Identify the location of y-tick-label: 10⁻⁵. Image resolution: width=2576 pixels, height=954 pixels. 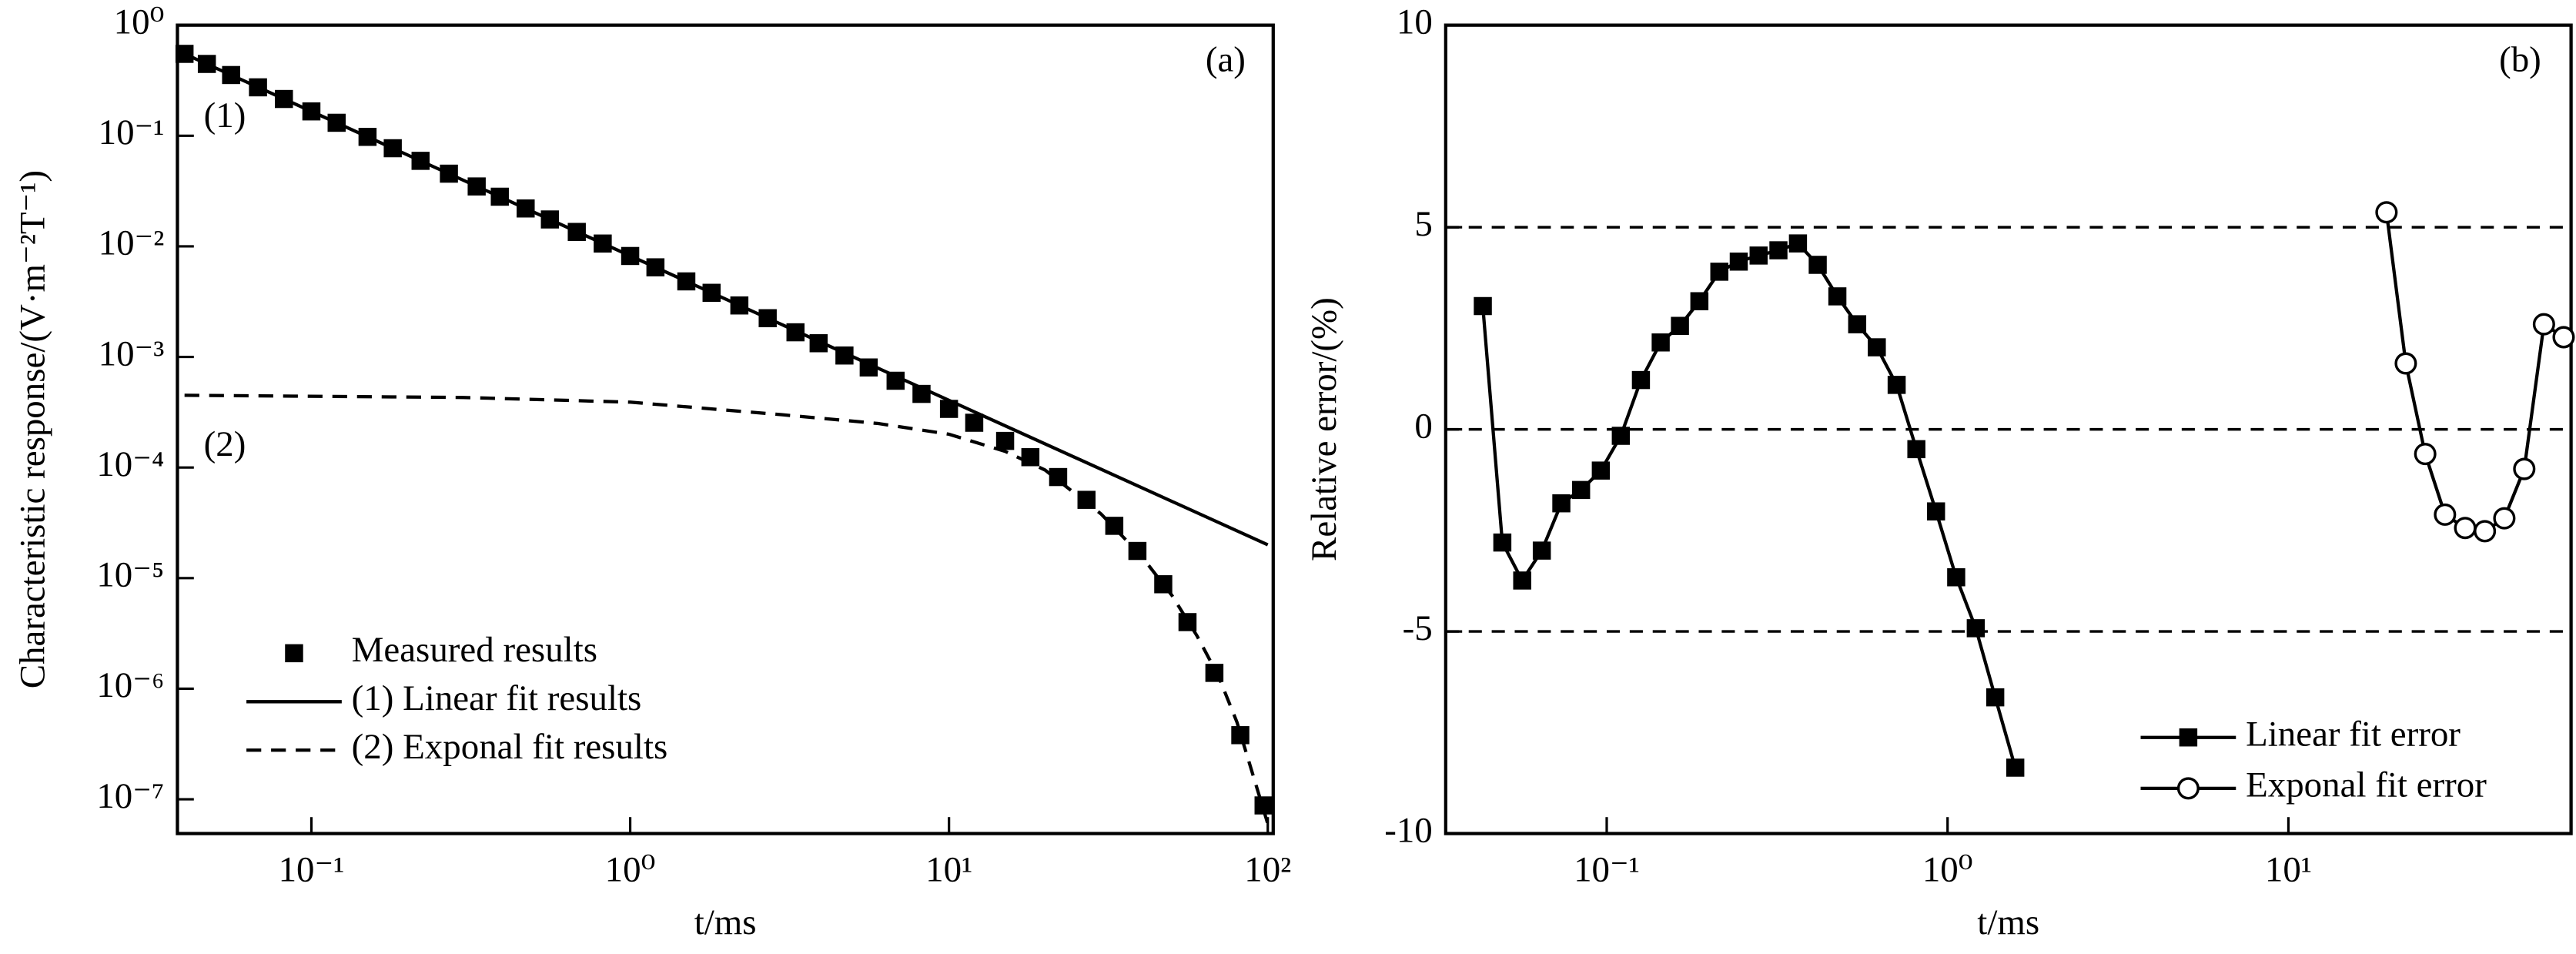
(130, 575).